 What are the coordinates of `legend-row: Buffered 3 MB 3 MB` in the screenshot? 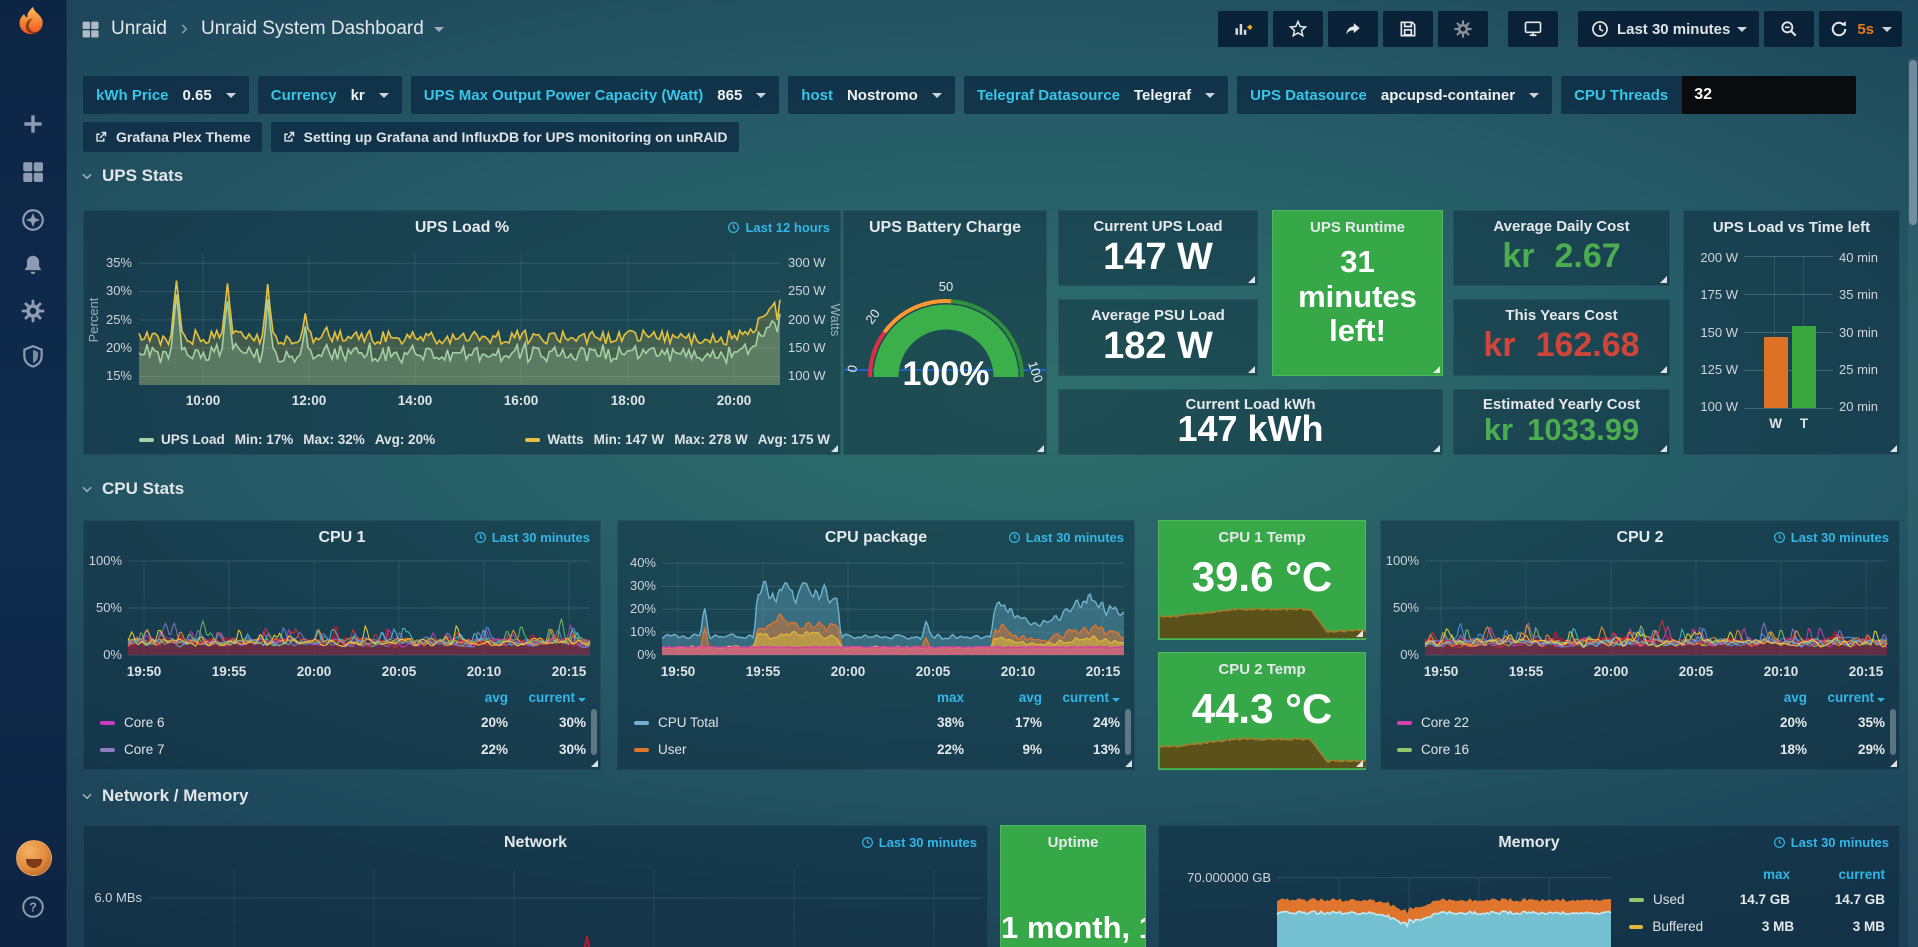 It's located at (1757, 926).